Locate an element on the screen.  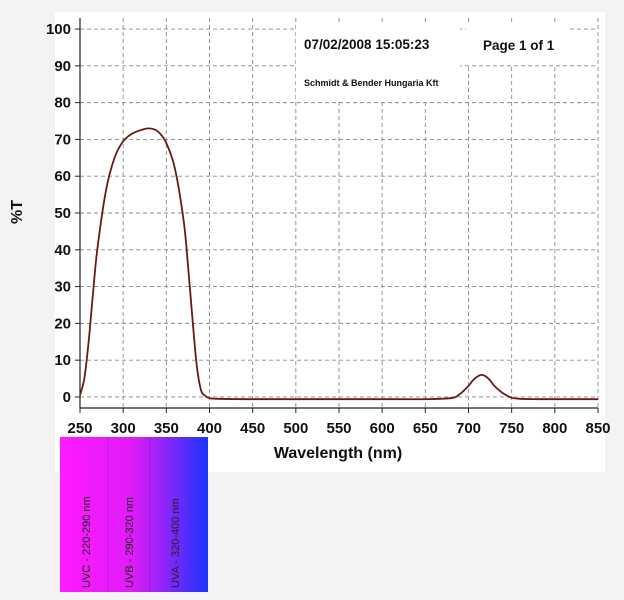
y-tick-label: 10 is located at coordinates (62, 360).